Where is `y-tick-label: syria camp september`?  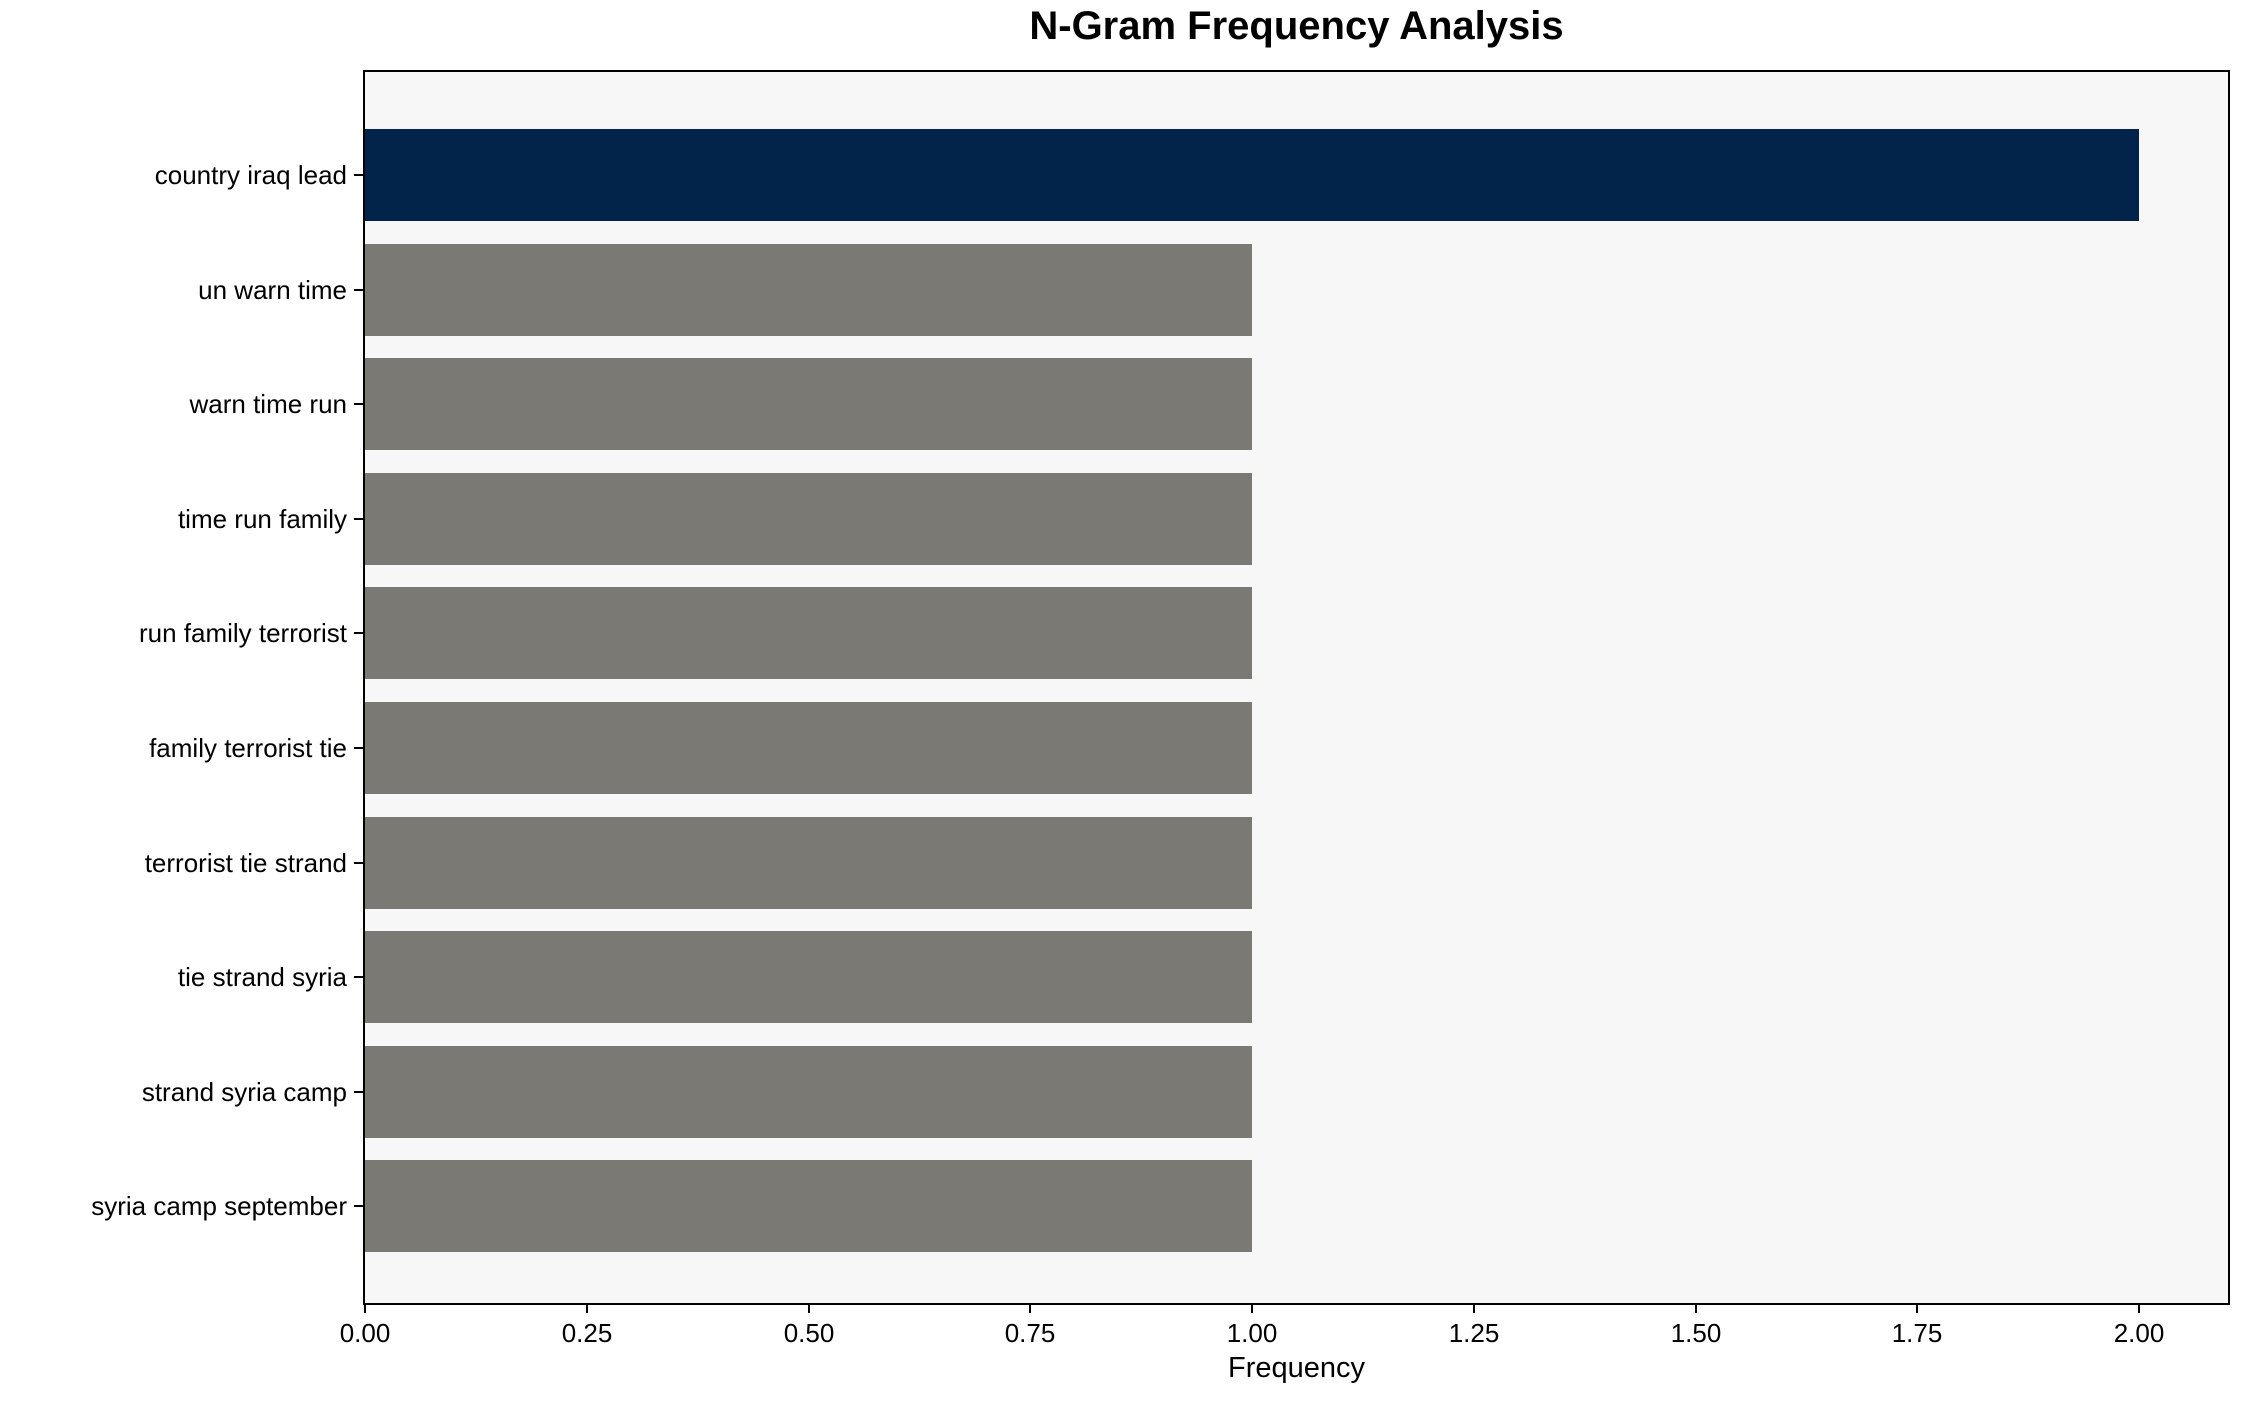
y-tick-label: syria camp september is located at coordinates (219, 1206).